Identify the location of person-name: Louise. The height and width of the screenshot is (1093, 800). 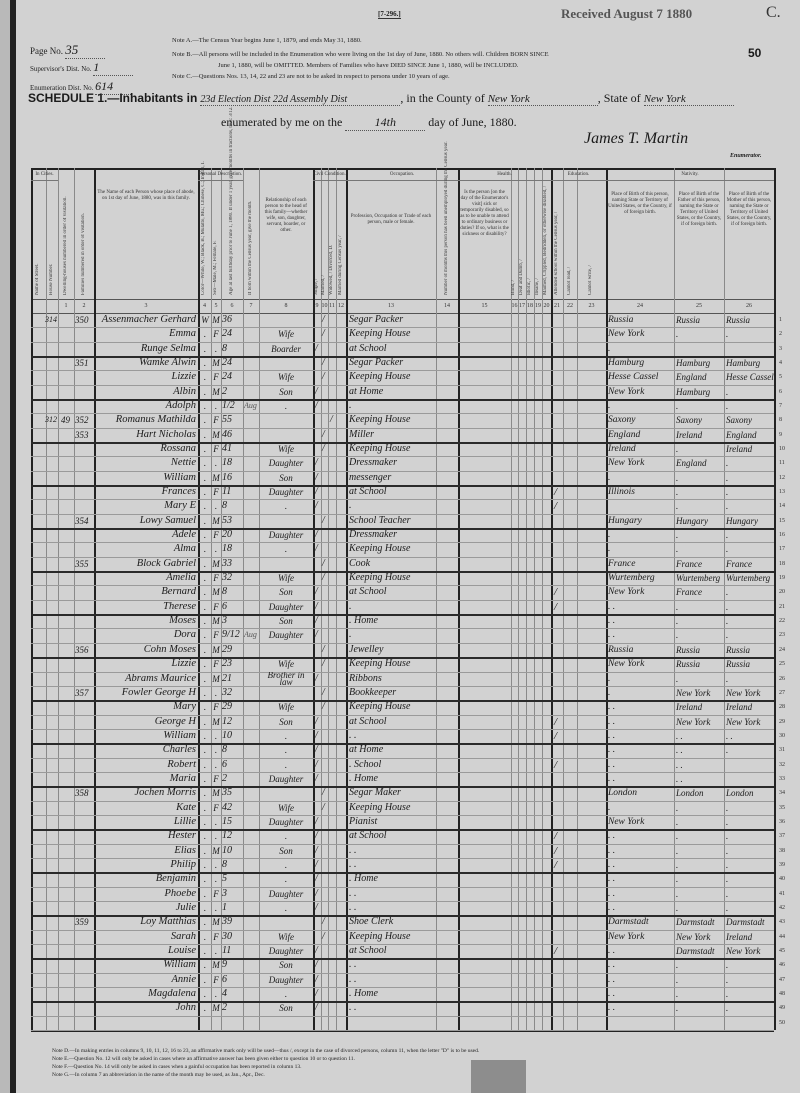
(181, 950).